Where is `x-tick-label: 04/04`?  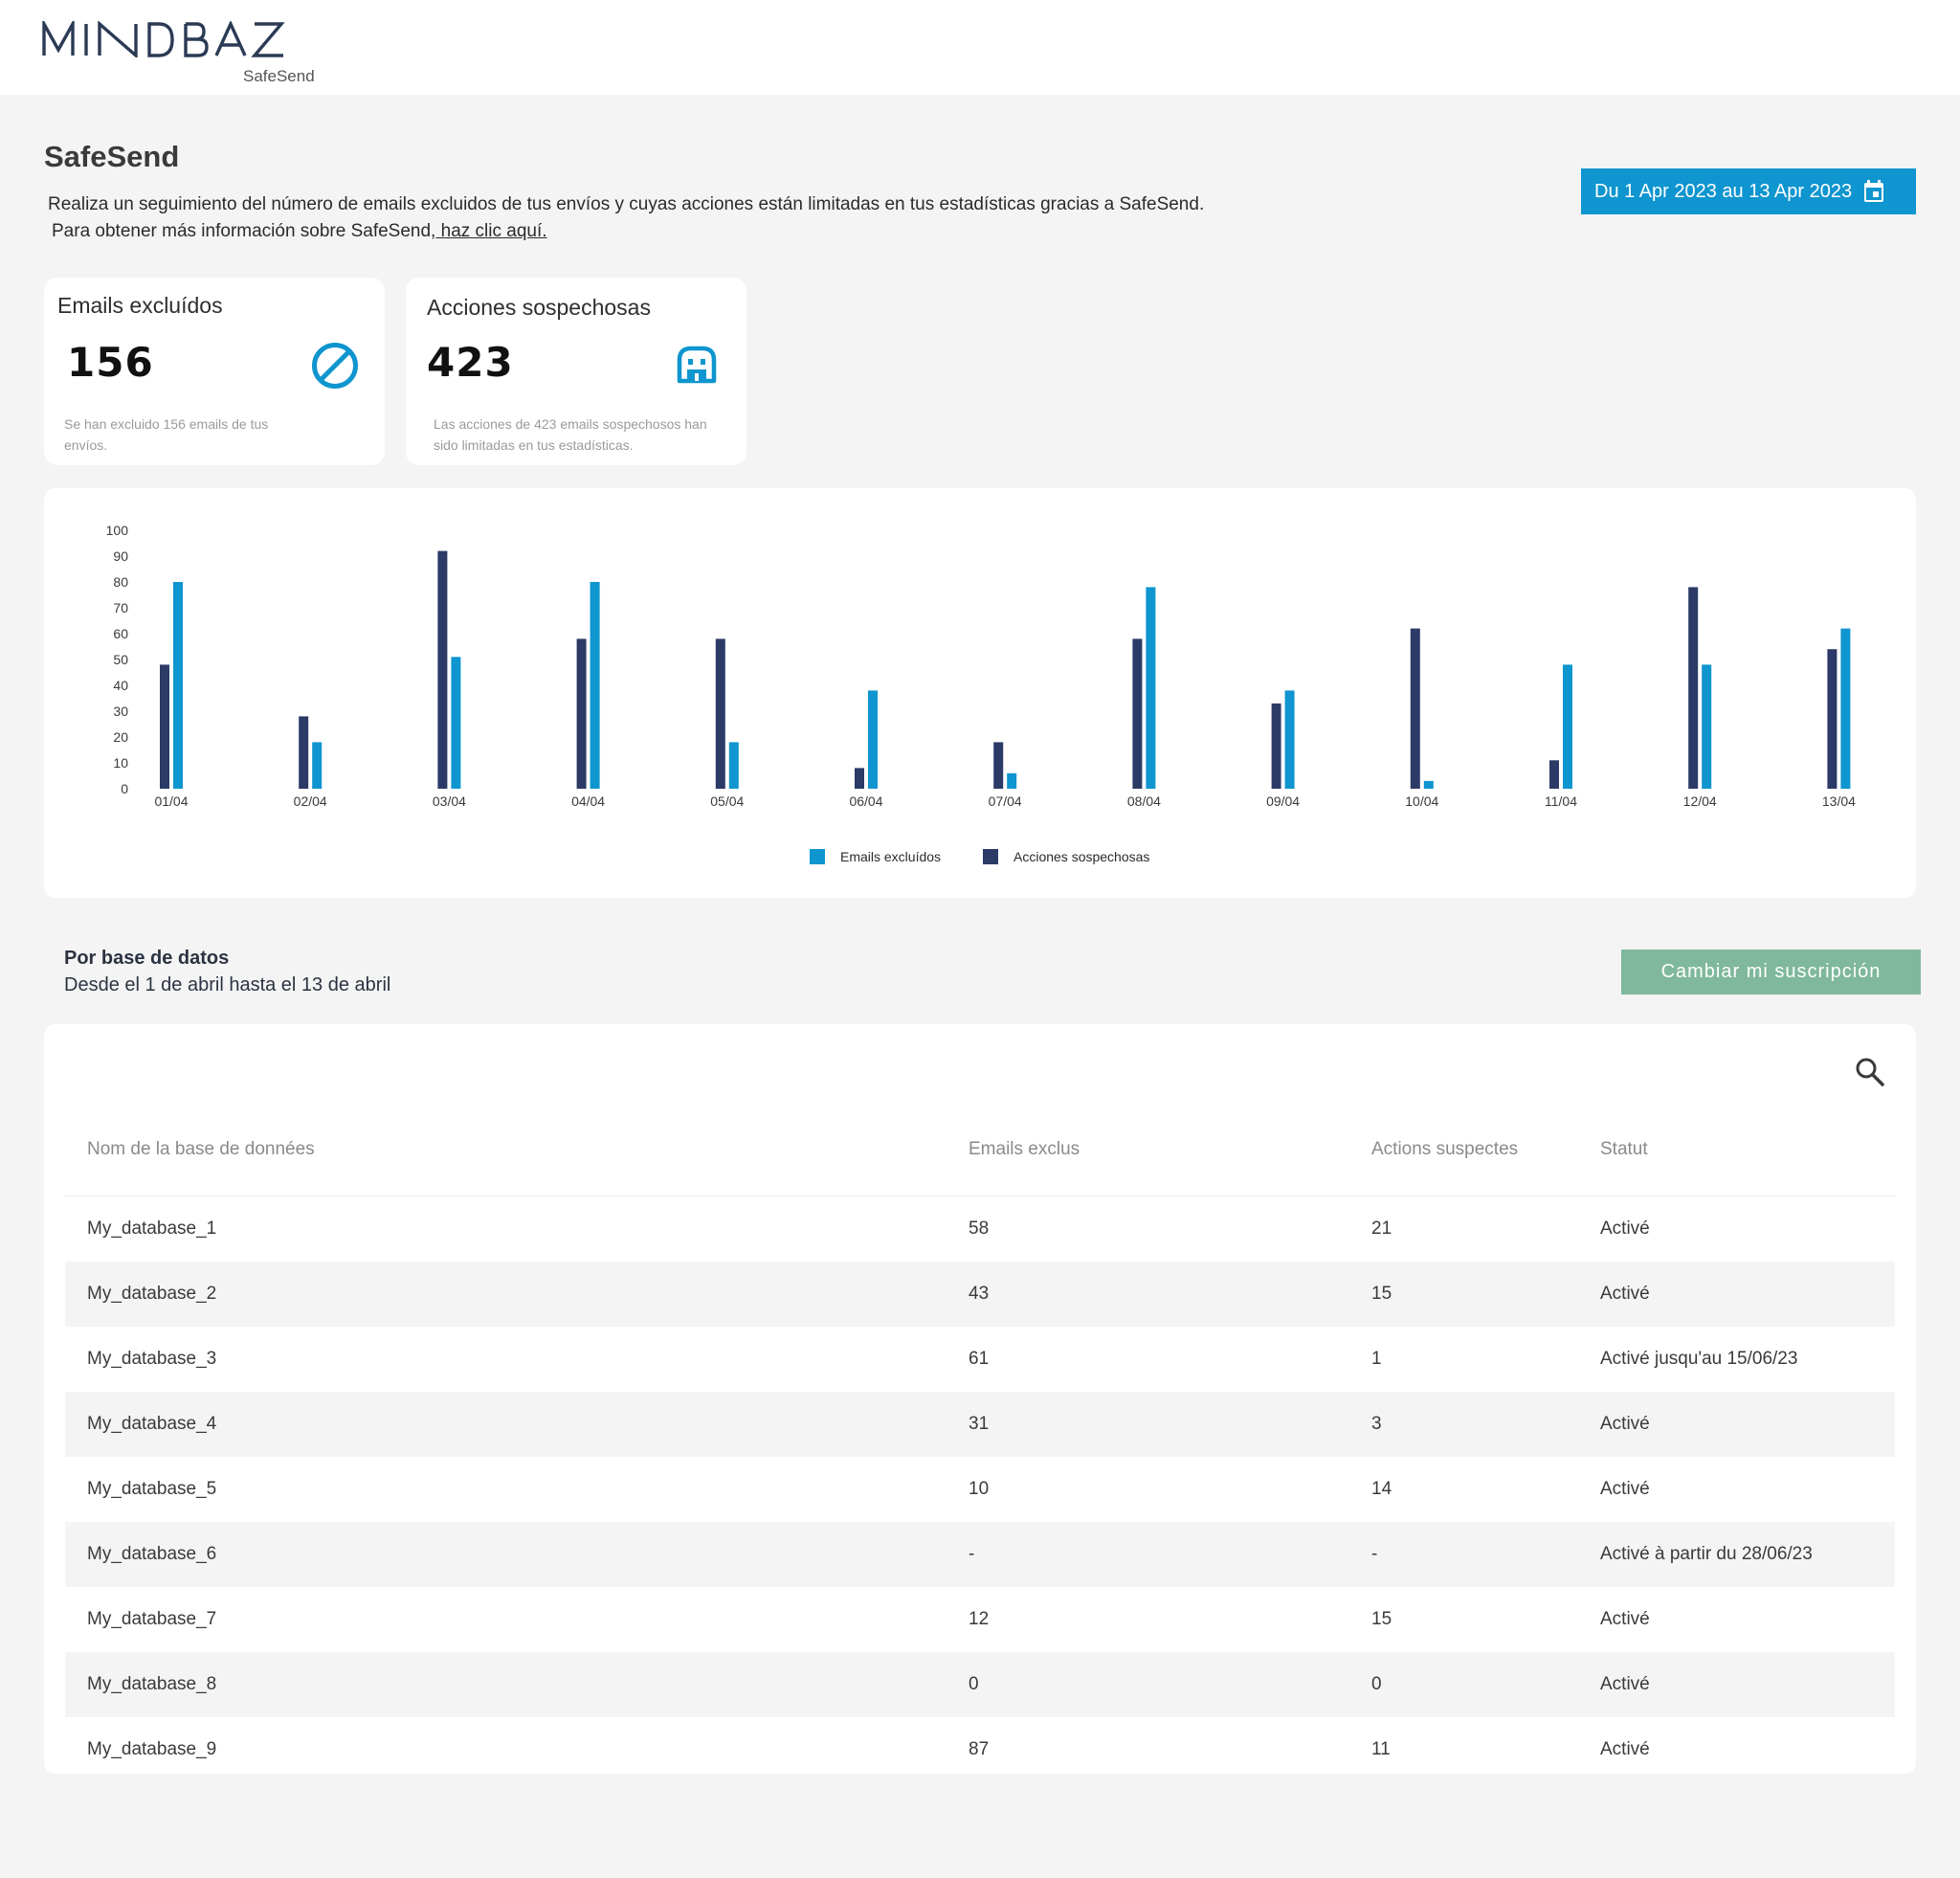 x-tick-label: 04/04 is located at coordinates (588, 801).